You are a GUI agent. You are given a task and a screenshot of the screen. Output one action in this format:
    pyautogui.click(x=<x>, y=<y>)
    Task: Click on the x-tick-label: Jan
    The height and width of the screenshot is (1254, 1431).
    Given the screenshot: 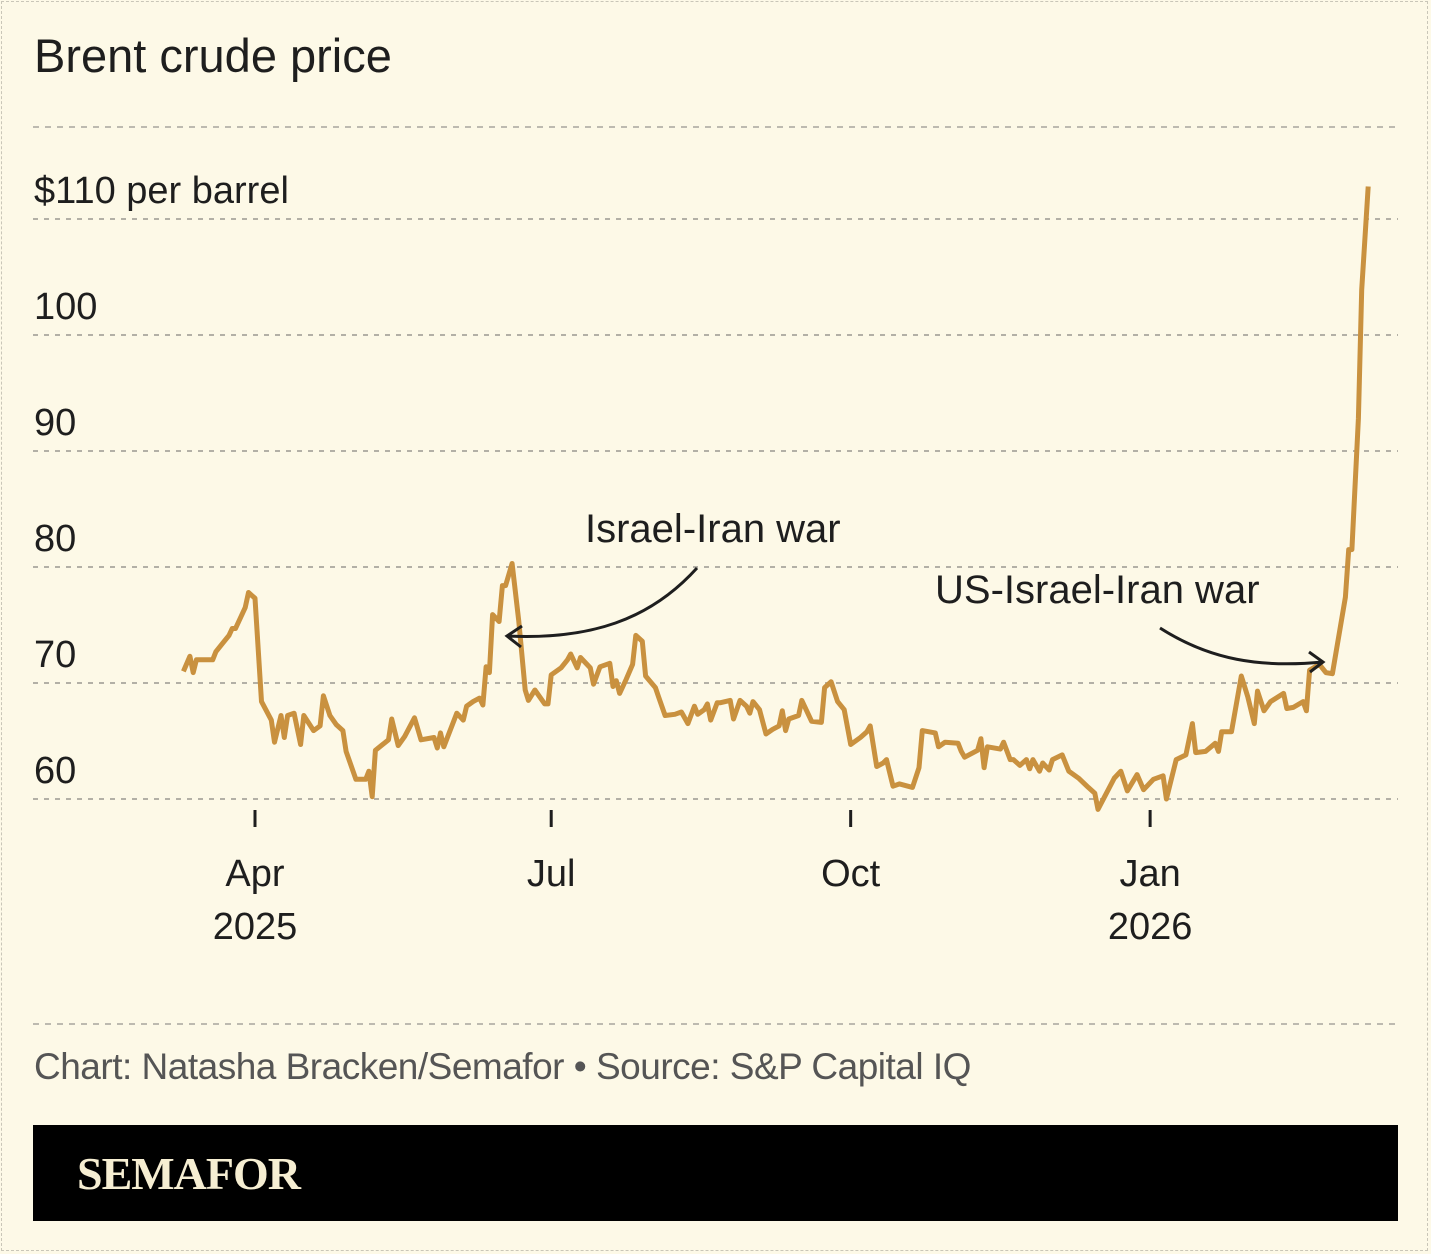 What is the action you would take?
    pyautogui.click(x=1149, y=874)
    